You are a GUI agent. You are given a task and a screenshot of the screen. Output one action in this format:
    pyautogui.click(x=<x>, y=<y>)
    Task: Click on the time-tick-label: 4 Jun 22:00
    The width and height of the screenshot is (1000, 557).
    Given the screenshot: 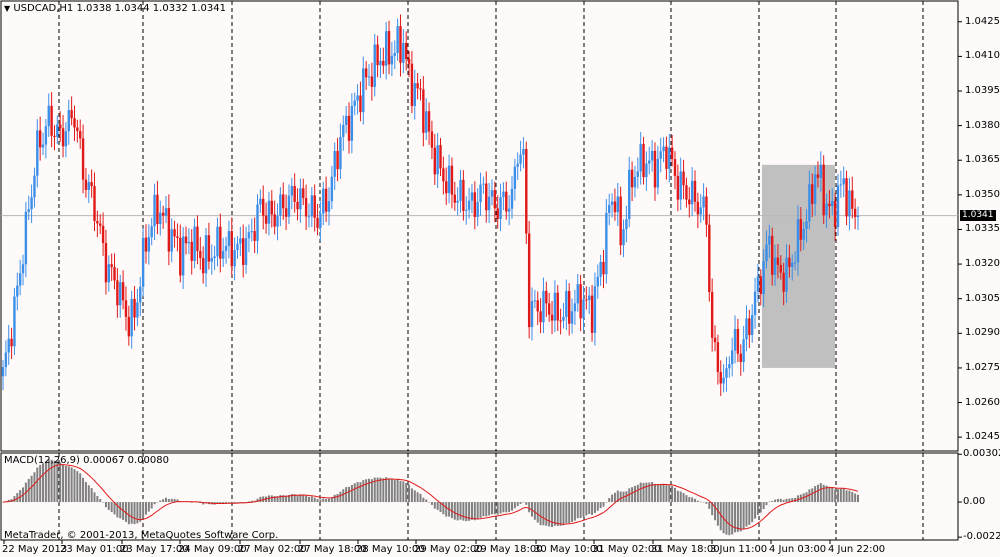 What is the action you would take?
    pyautogui.click(x=857, y=549)
    